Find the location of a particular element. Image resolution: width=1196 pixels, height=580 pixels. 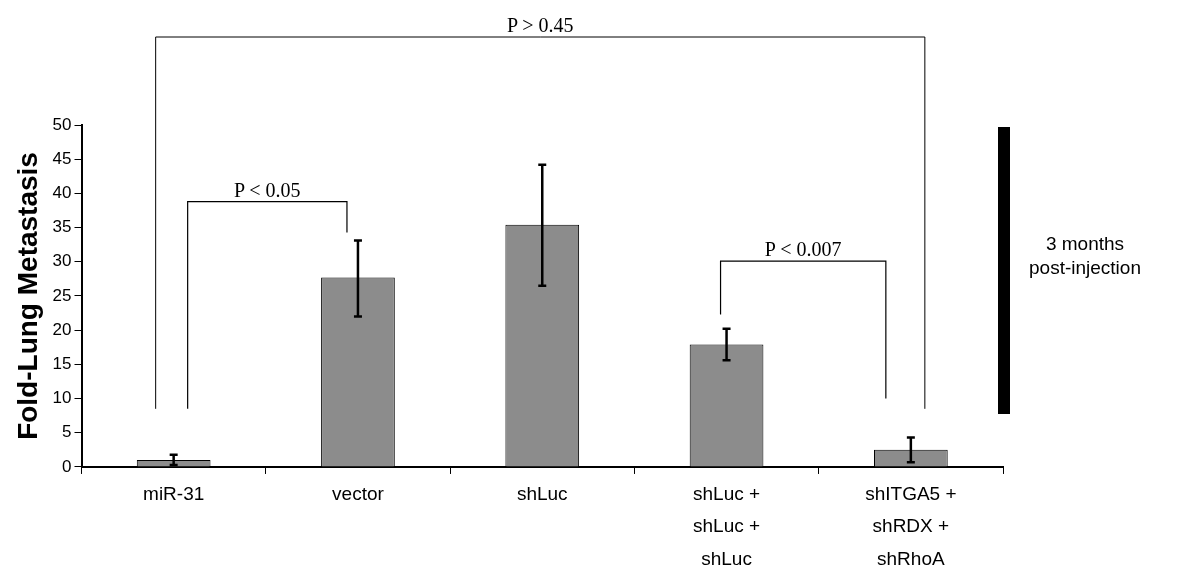

x-tick-label: vector is located at coordinates (358, 493).